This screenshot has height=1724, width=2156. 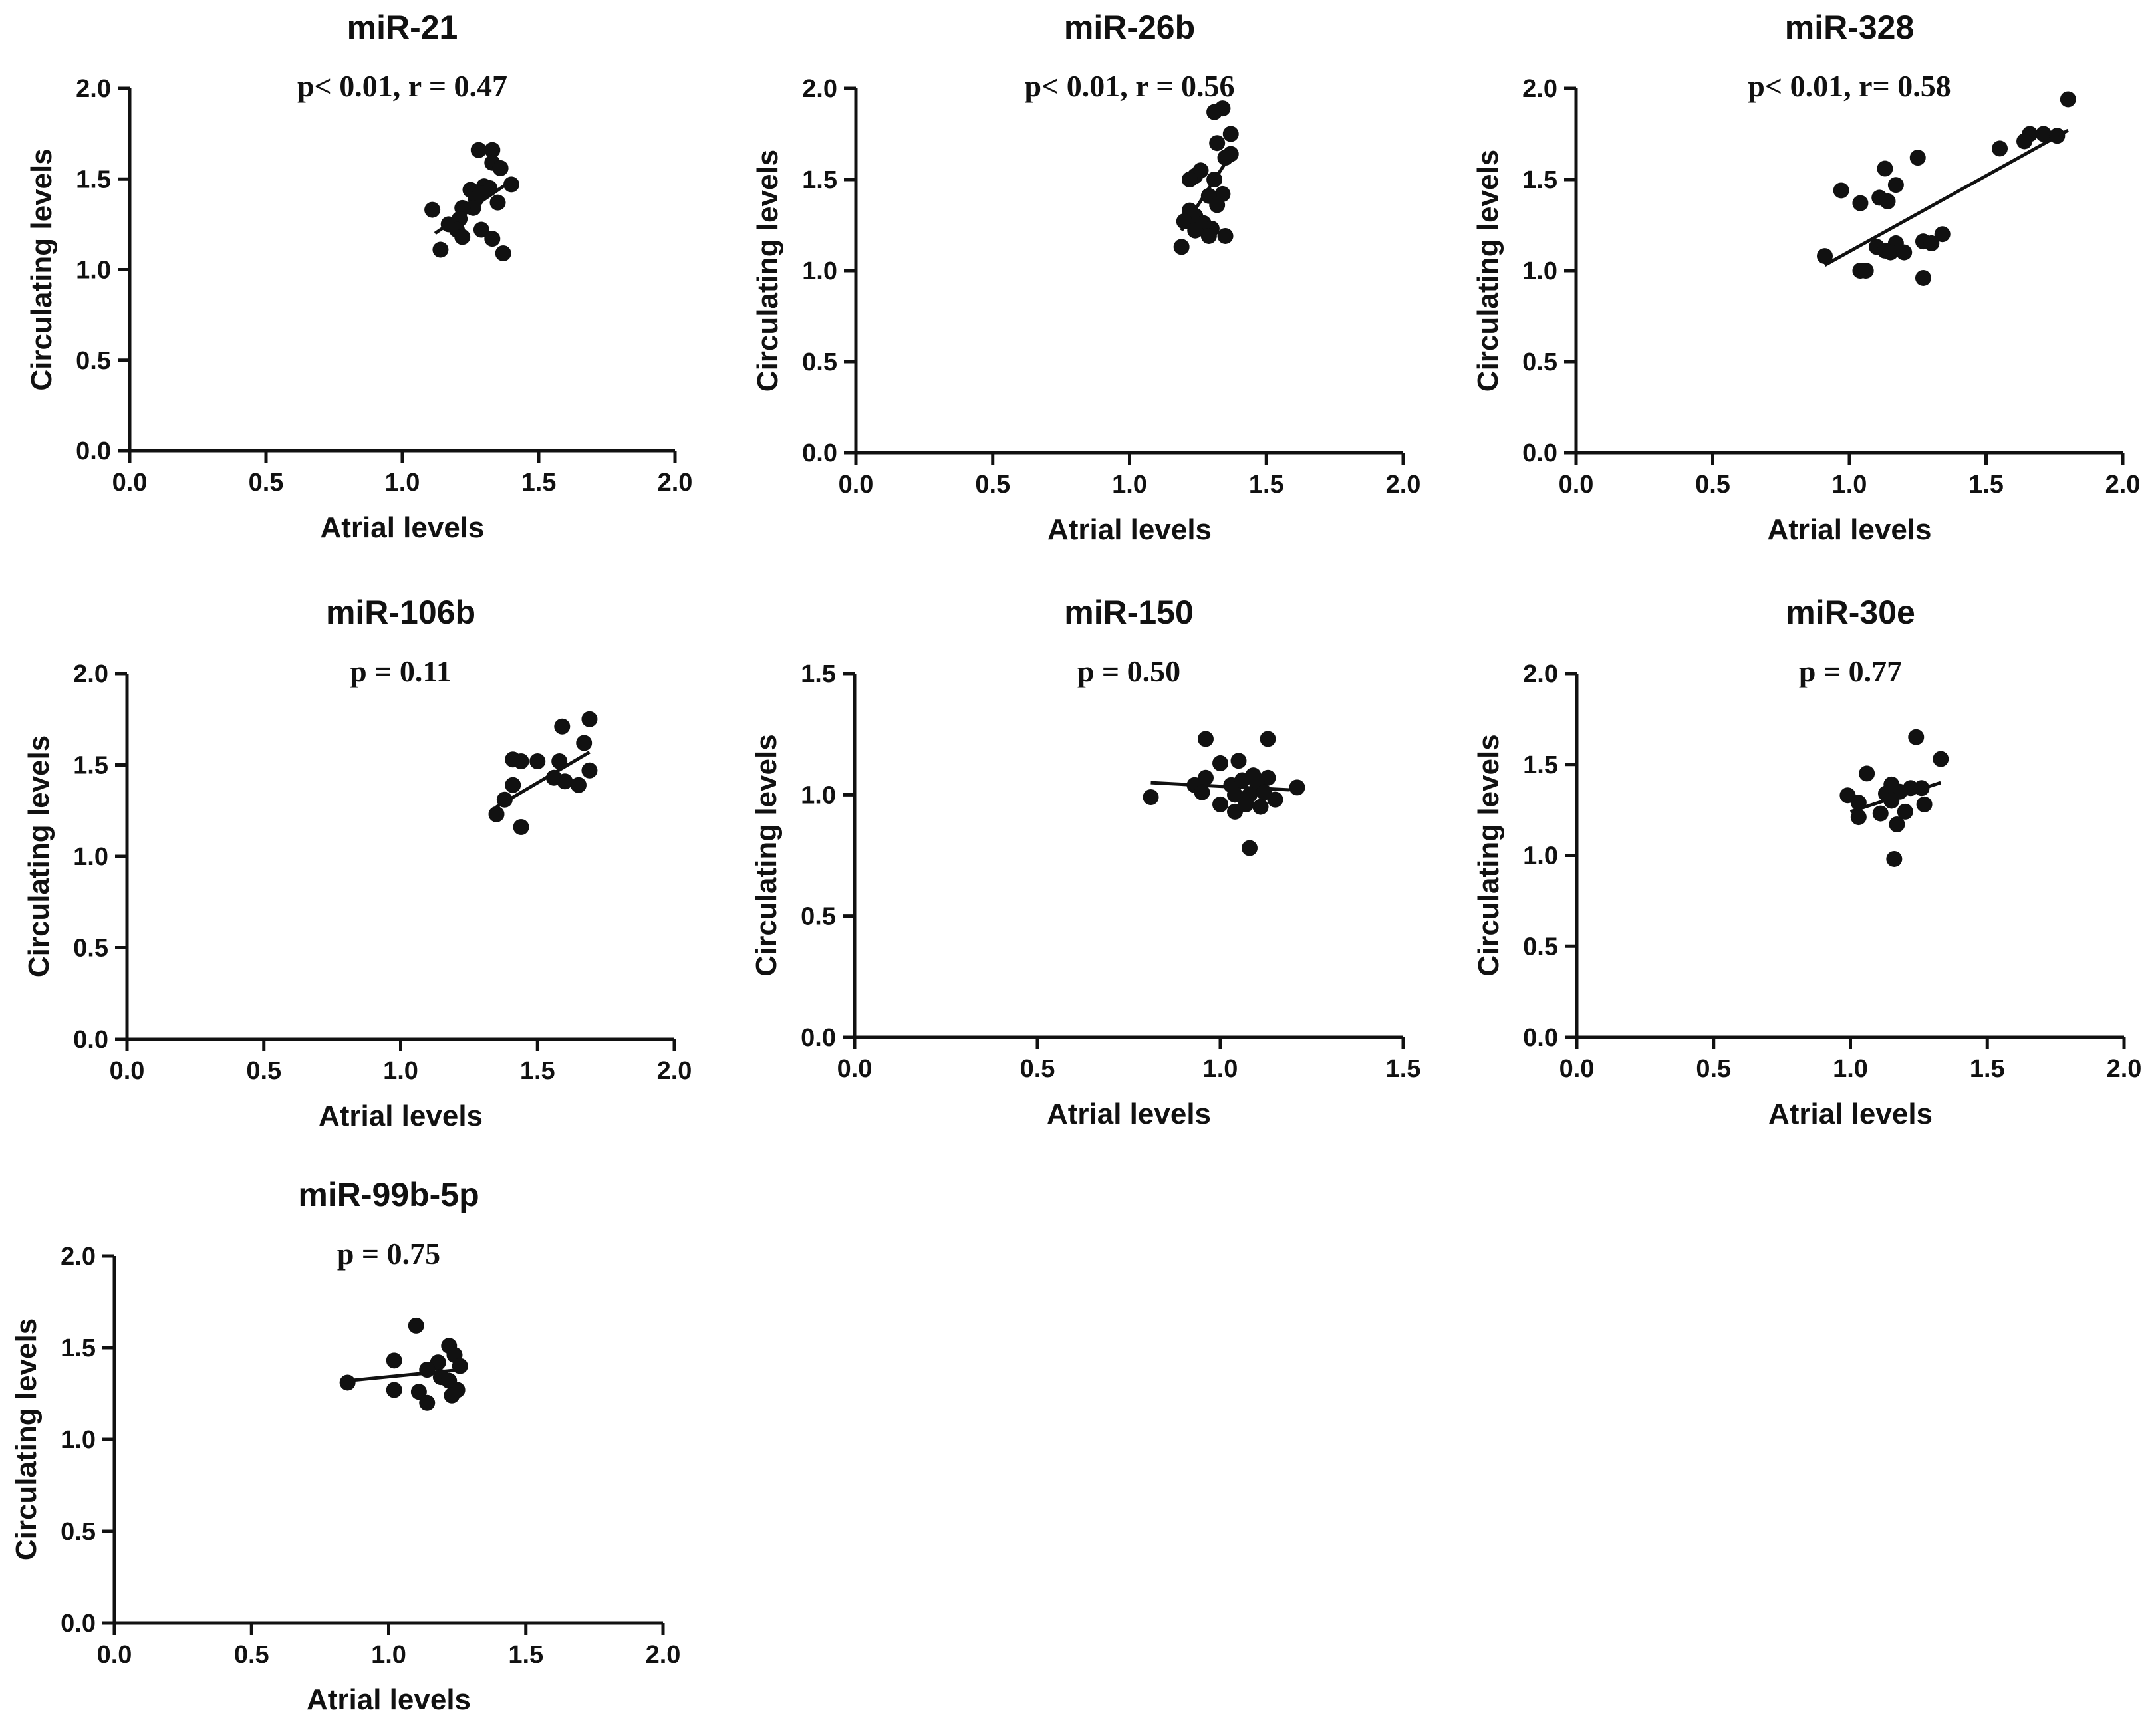 I want to click on panel-title: miR-30e, so click(x=1850, y=612).